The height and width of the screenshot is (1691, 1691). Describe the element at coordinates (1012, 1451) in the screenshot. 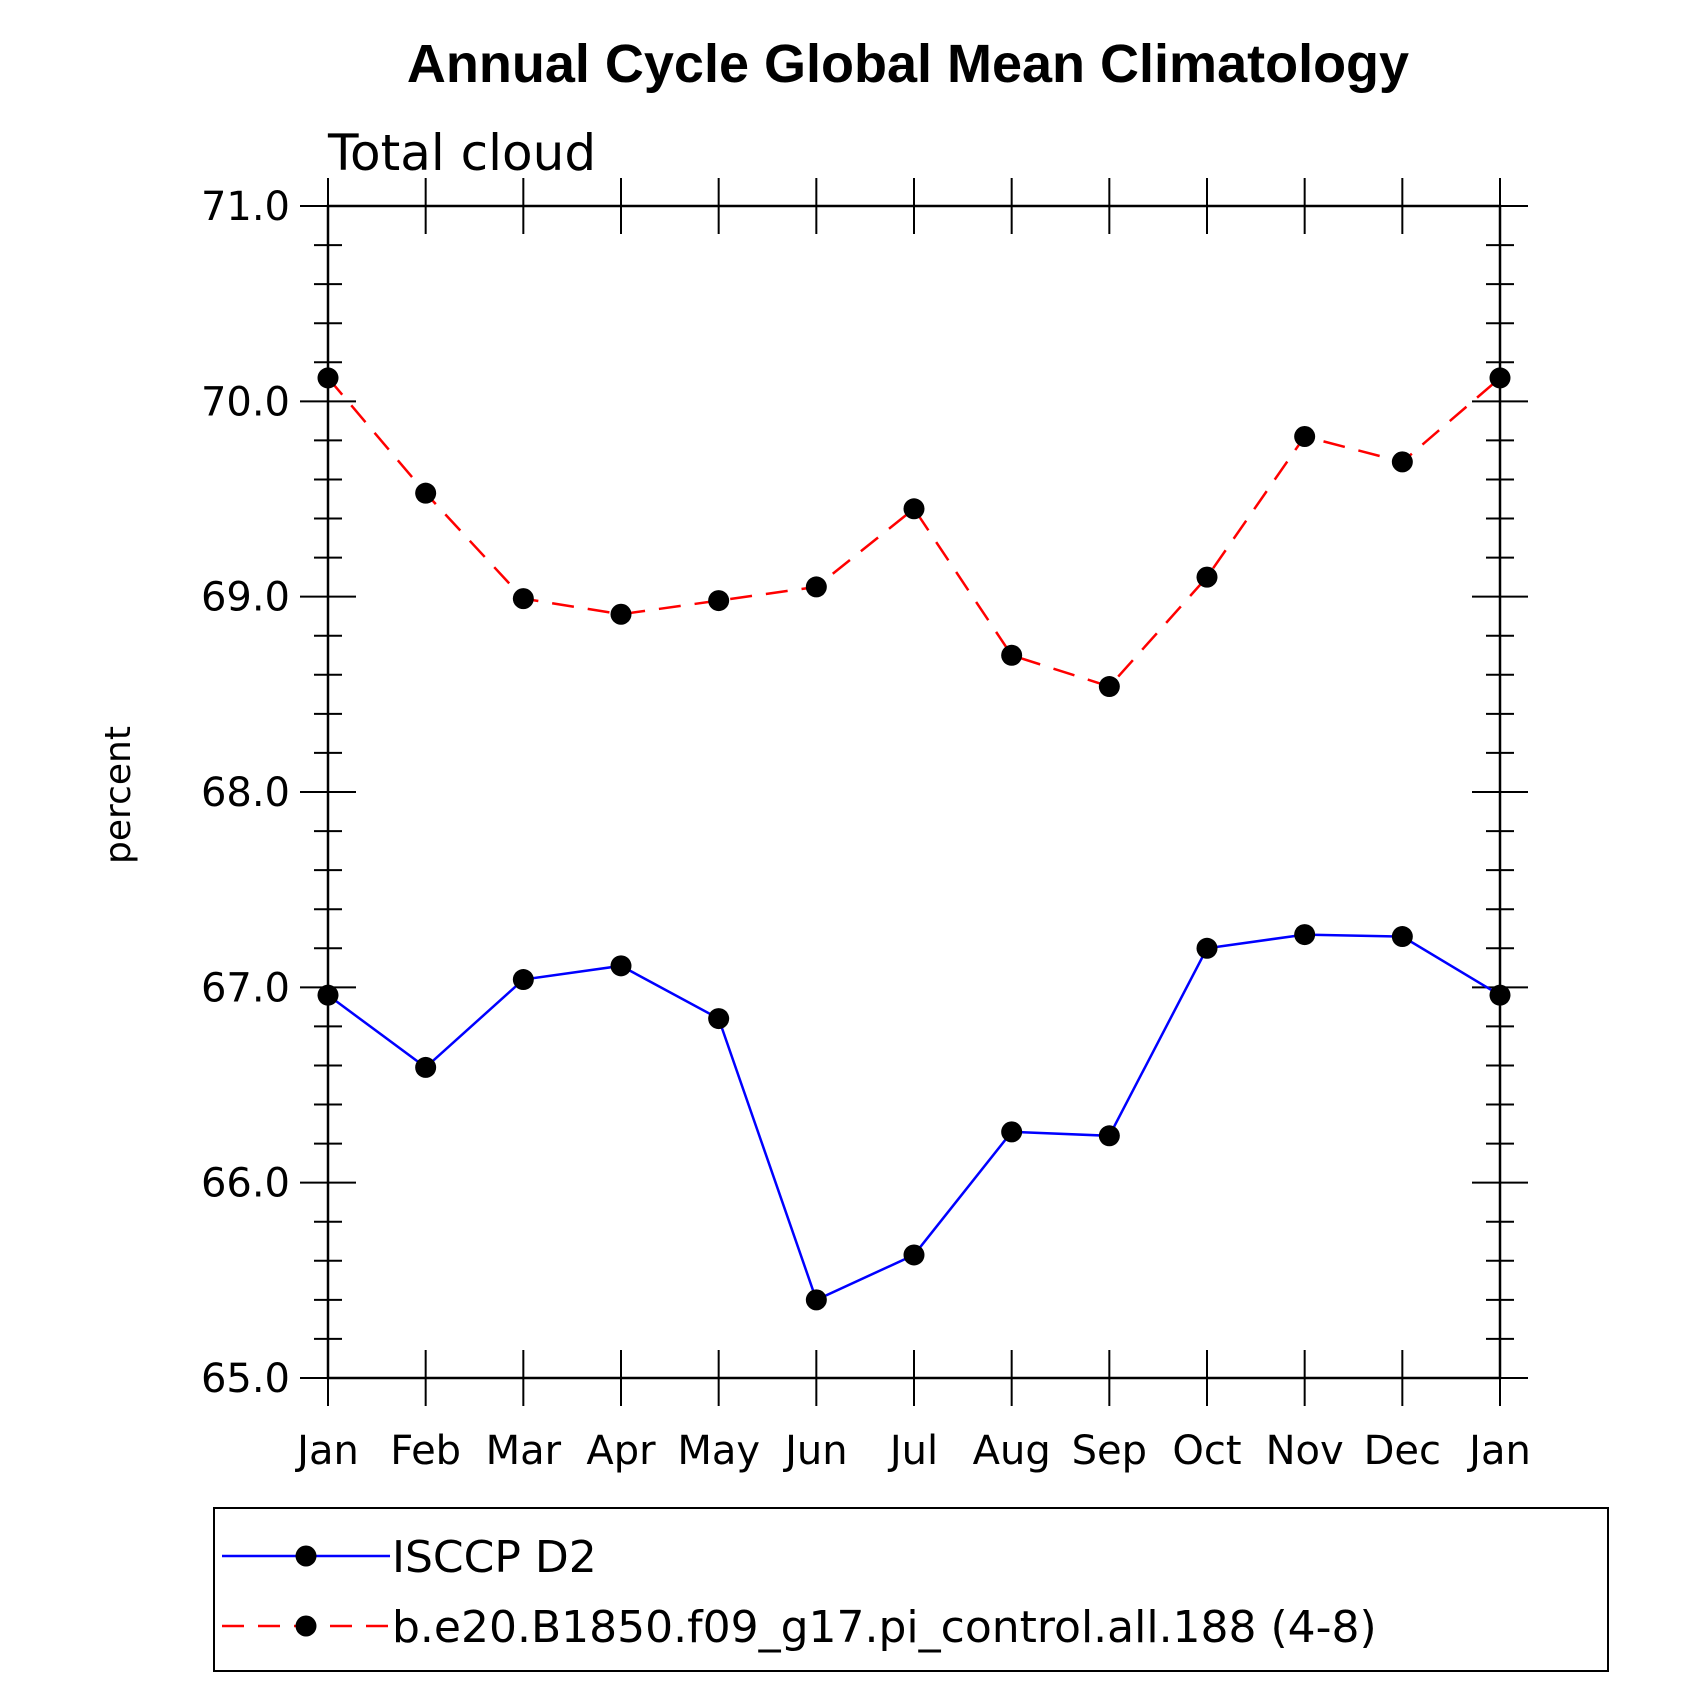

I see `x-tick-label: Aug` at that location.